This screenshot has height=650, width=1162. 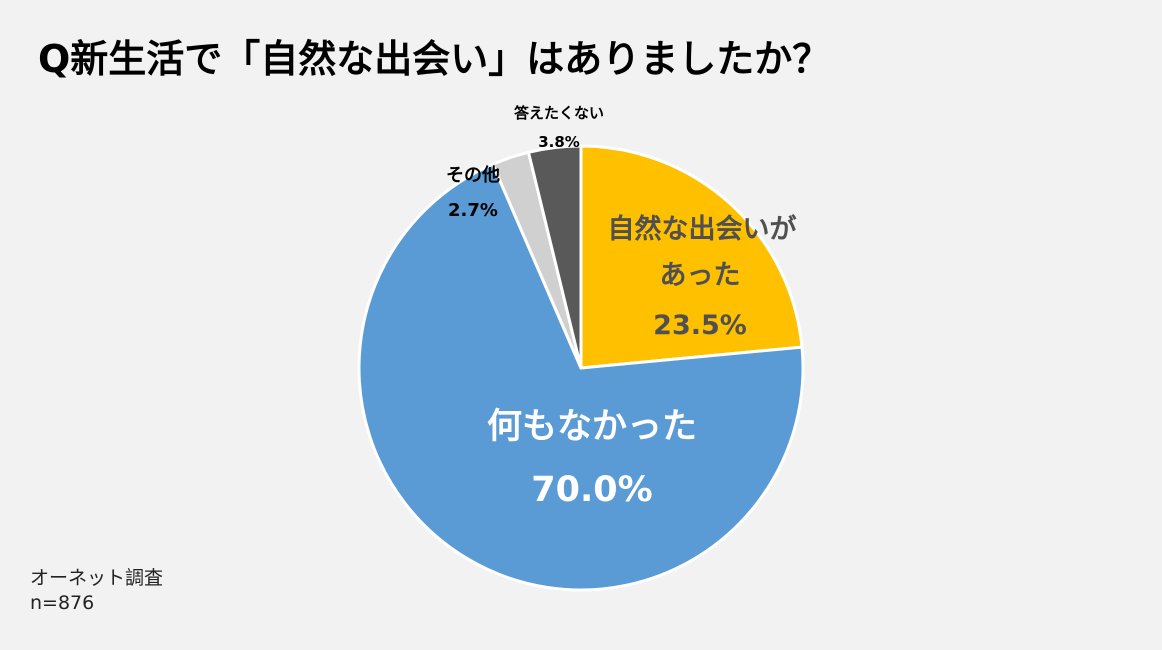 I want to click on slice-value-label: 23.5%, so click(x=700, y=325).